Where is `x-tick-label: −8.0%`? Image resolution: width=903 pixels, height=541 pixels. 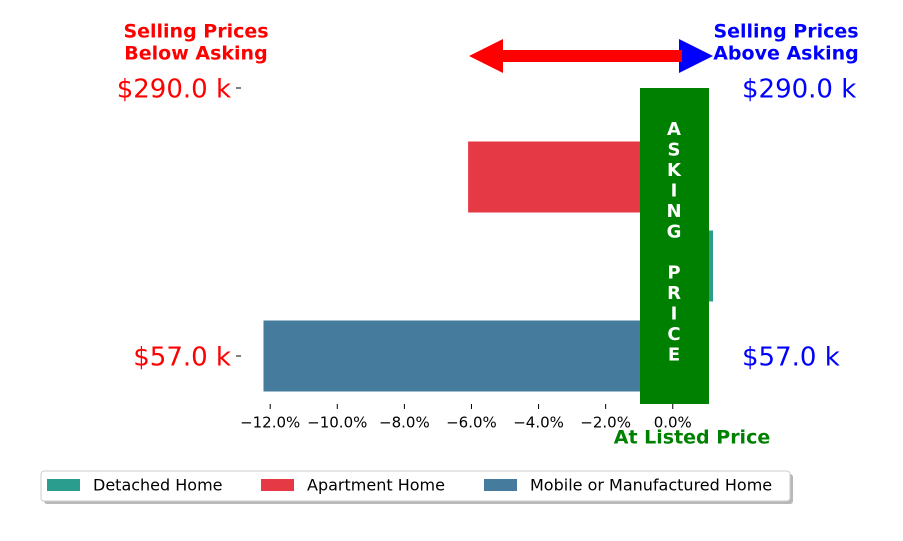
x-tick-label: −8.0% is located at coordinates (404, 423).